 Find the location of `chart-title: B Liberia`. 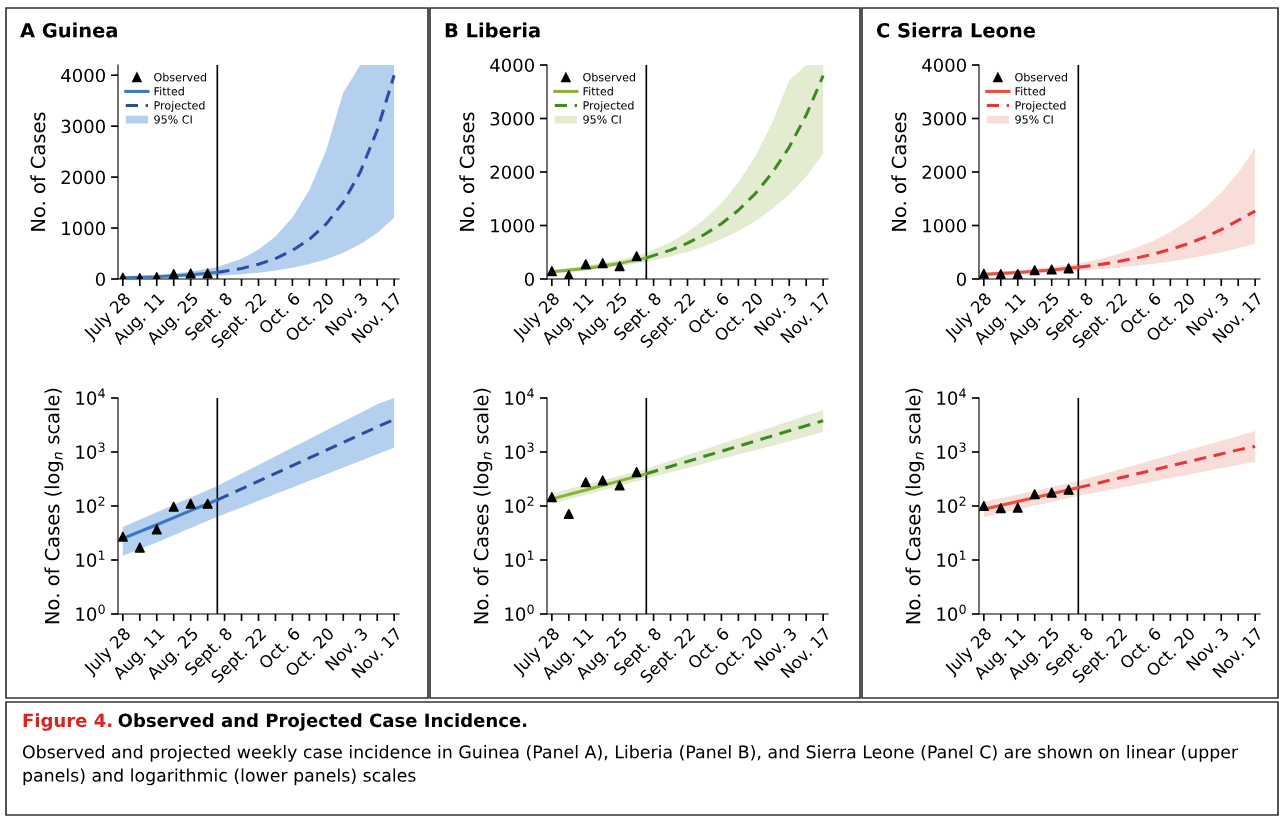

chart-title: B Liberia is located at coordinates (492, 30).